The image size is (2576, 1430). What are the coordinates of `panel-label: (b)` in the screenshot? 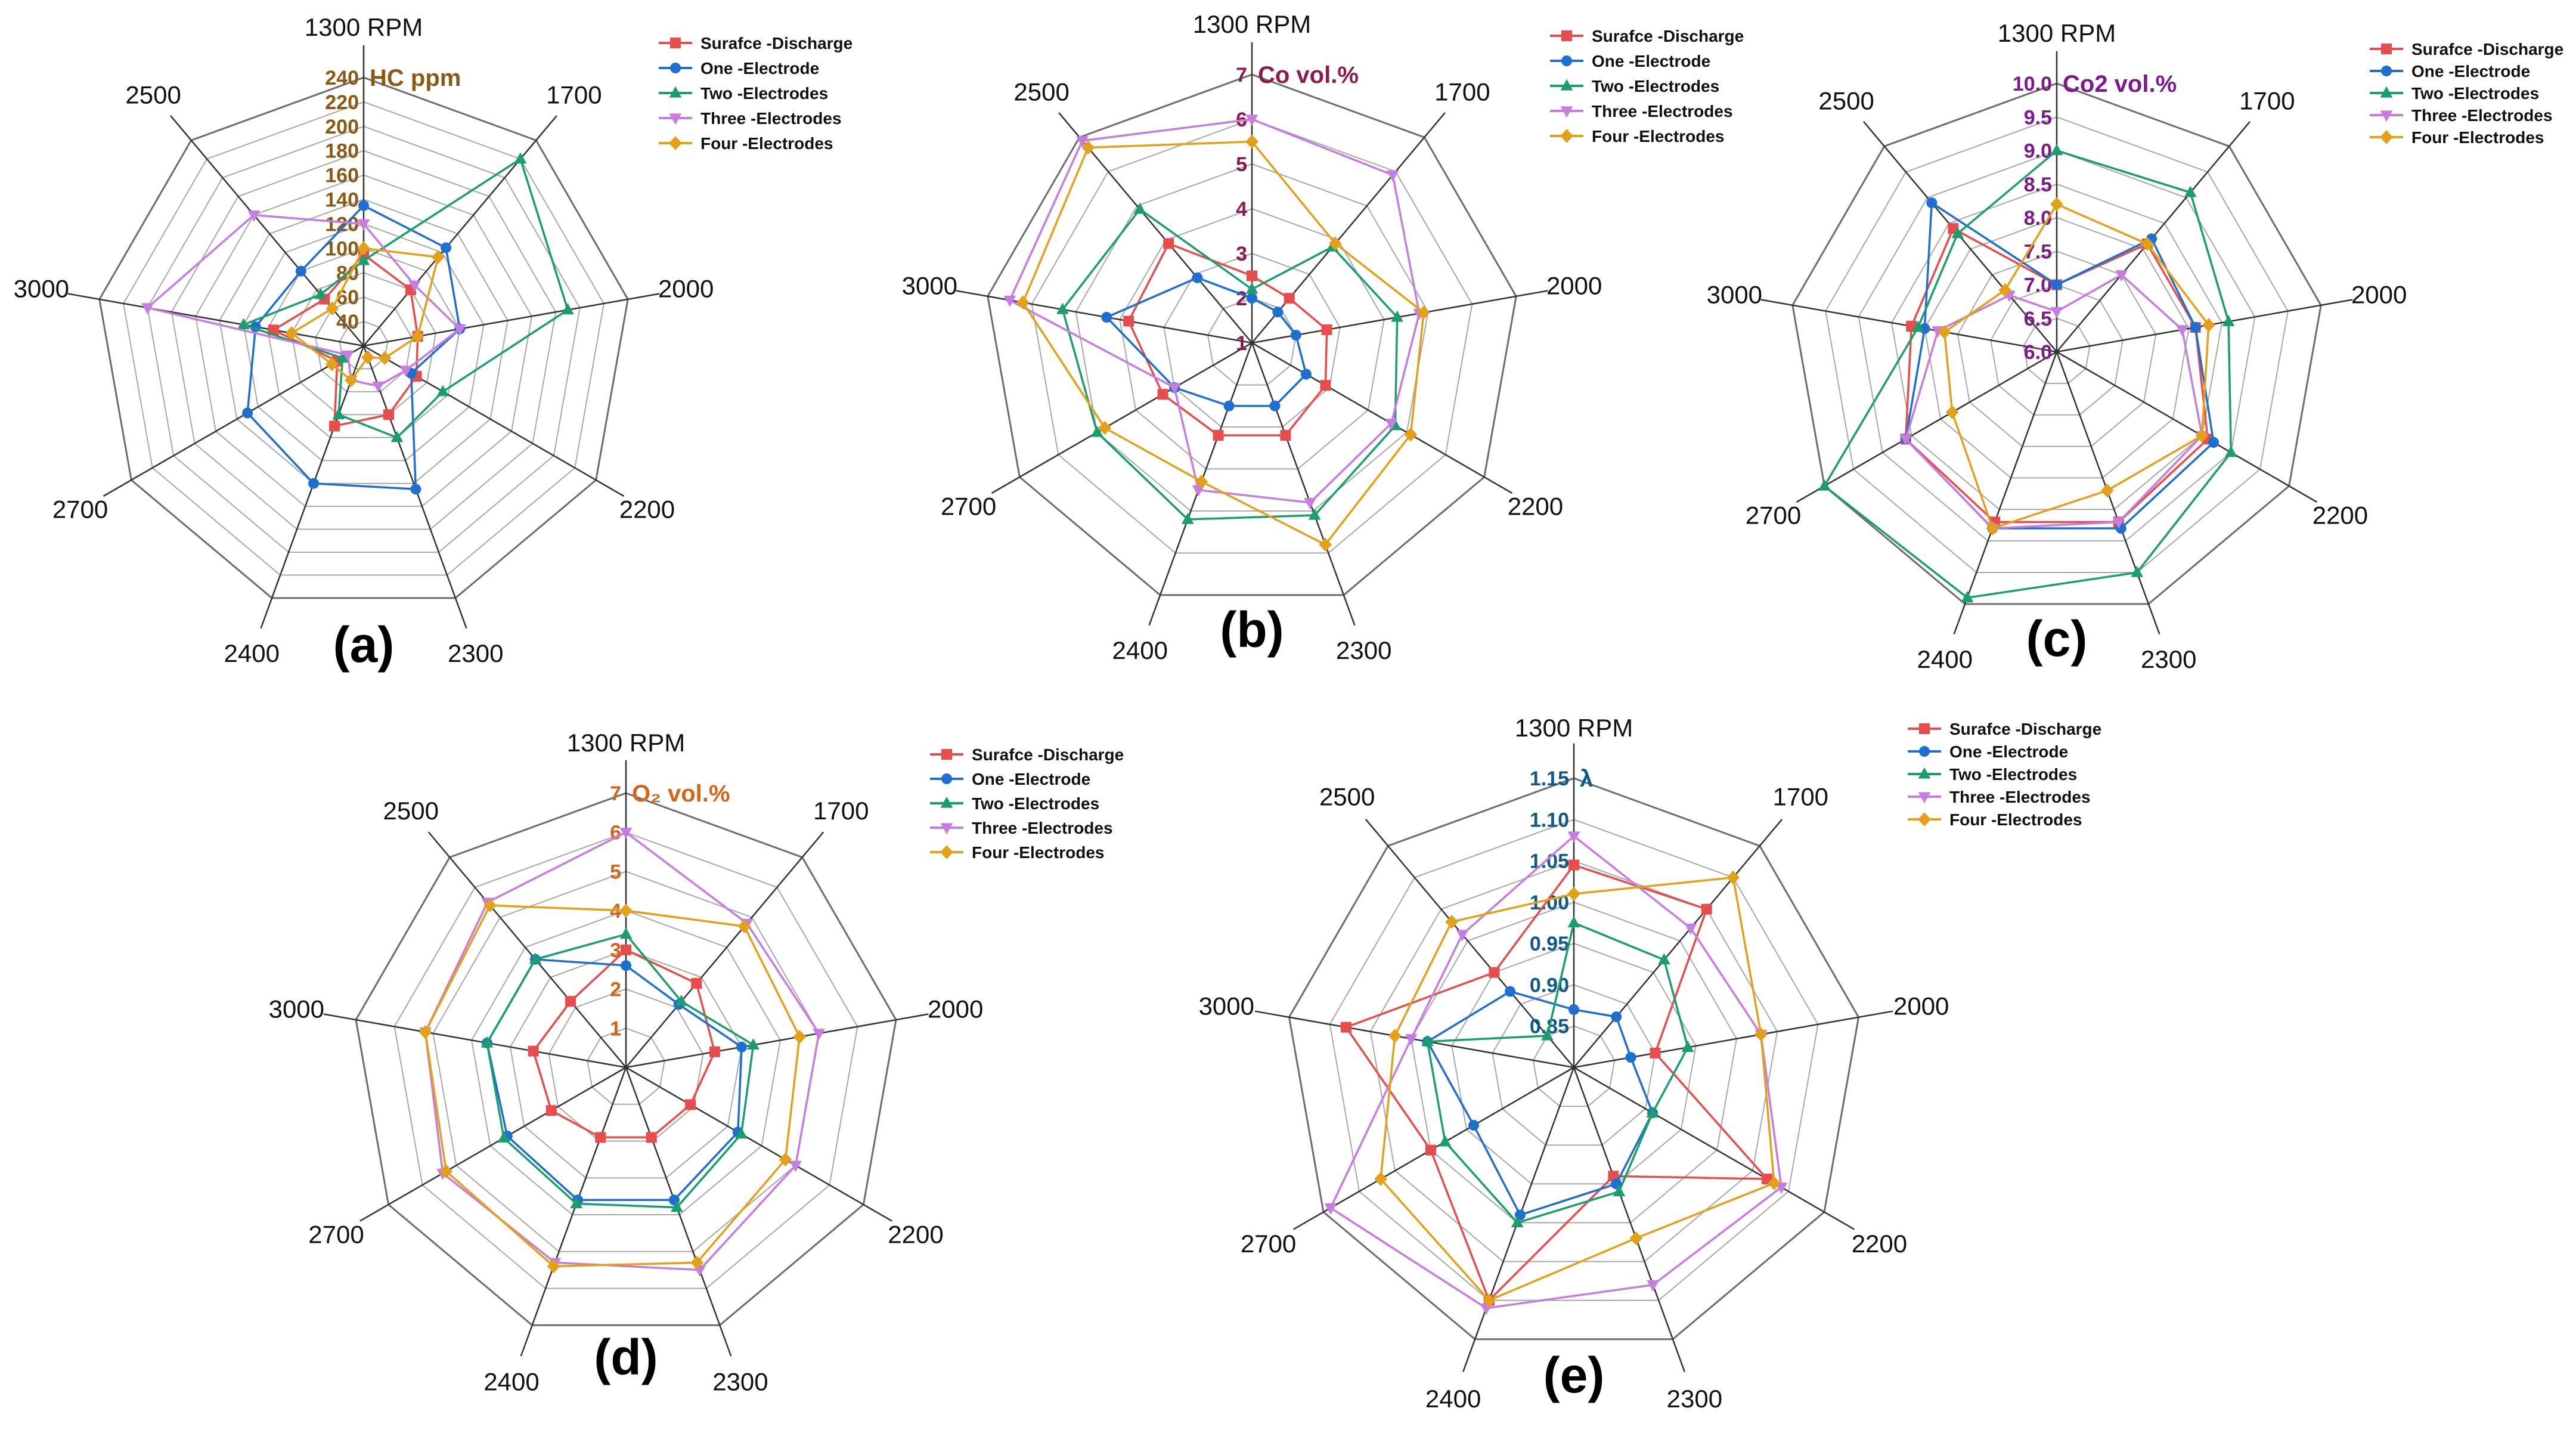 It's located at (1252, 630).